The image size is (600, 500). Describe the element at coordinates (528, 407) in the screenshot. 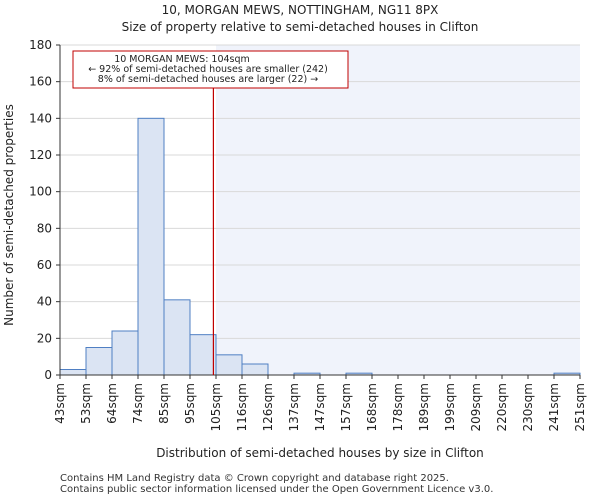

I see `x-tick-label: 230sqm` at that location.